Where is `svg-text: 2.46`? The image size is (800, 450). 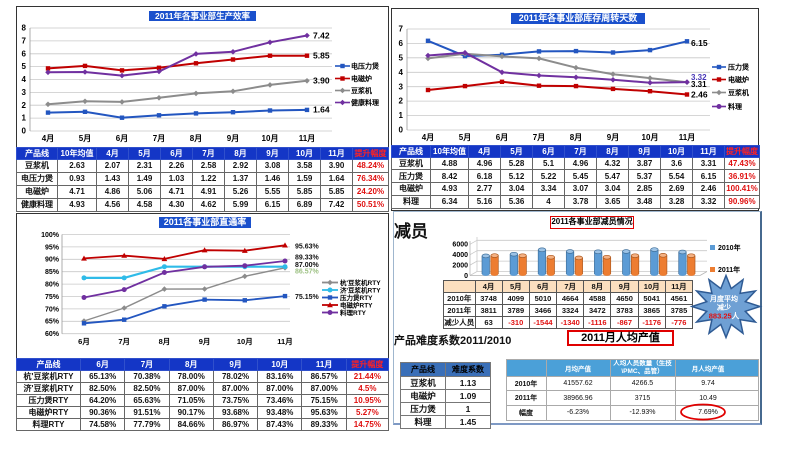
svg-text: 2.46 is located at coordinates (699, 95).